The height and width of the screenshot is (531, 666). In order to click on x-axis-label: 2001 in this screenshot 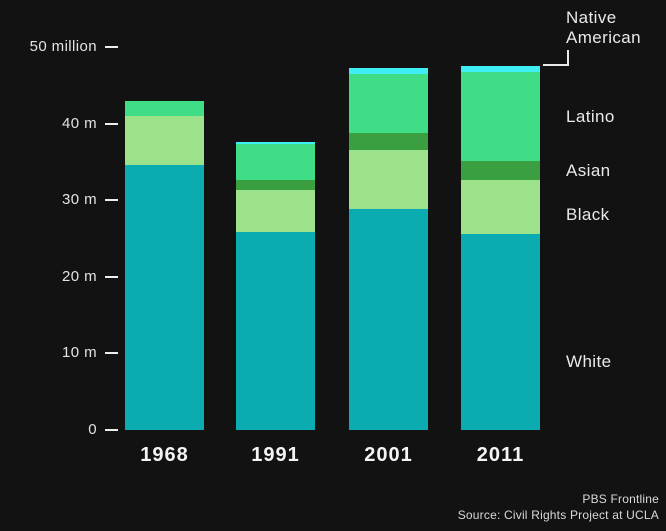, I will do `click(388, 455)`.